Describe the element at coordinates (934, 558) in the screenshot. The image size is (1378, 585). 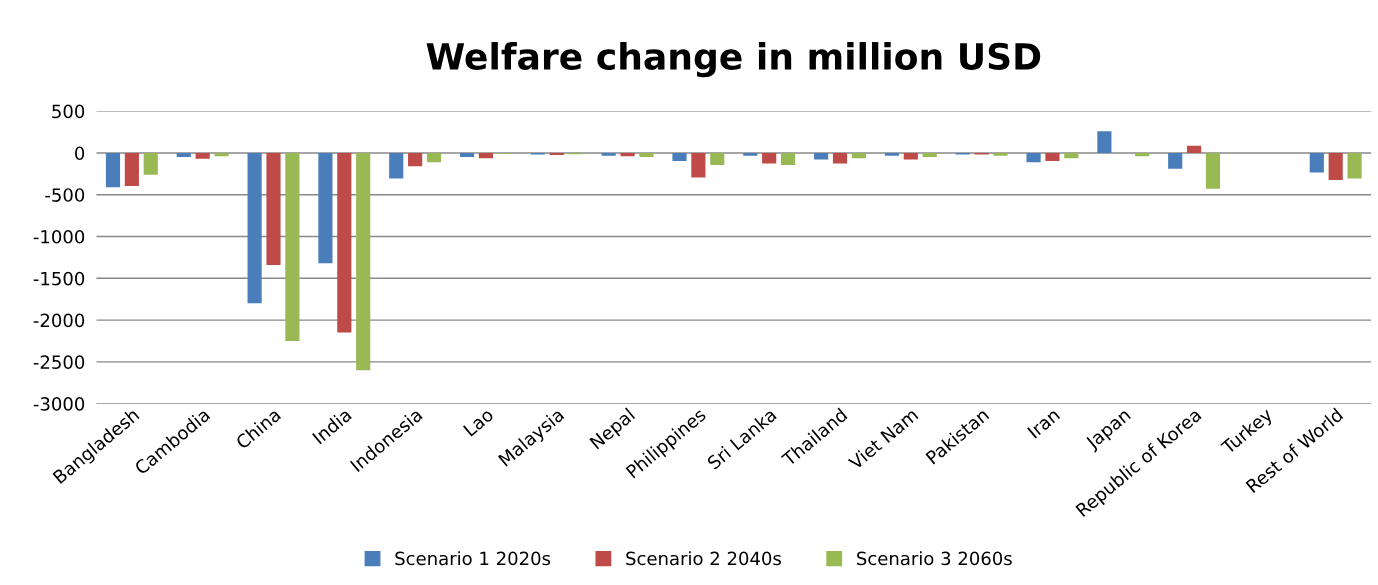
I see `legend-label: Scenario 3 2060s` at that location.